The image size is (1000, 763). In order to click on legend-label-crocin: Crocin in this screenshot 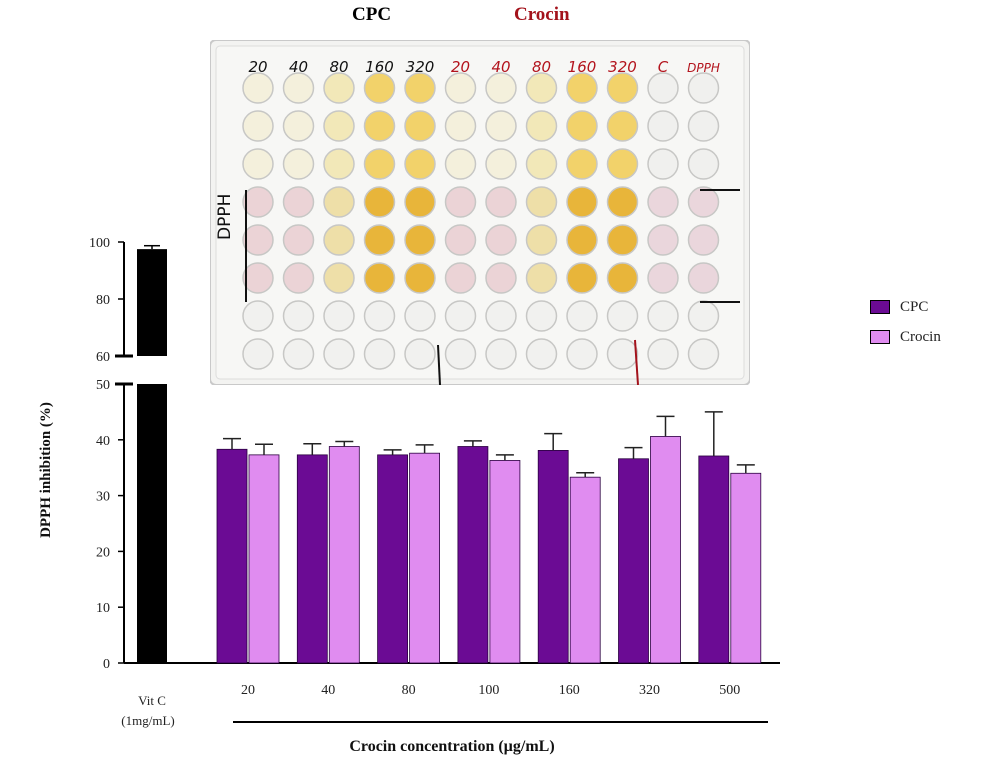, I will do `click(920, 336)`.